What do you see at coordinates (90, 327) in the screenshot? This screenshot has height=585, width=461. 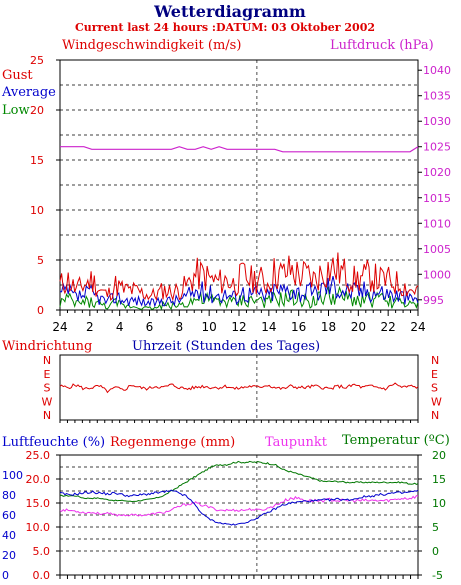 I see `hour-tick-label: 2` at bounding box center [90, 327].